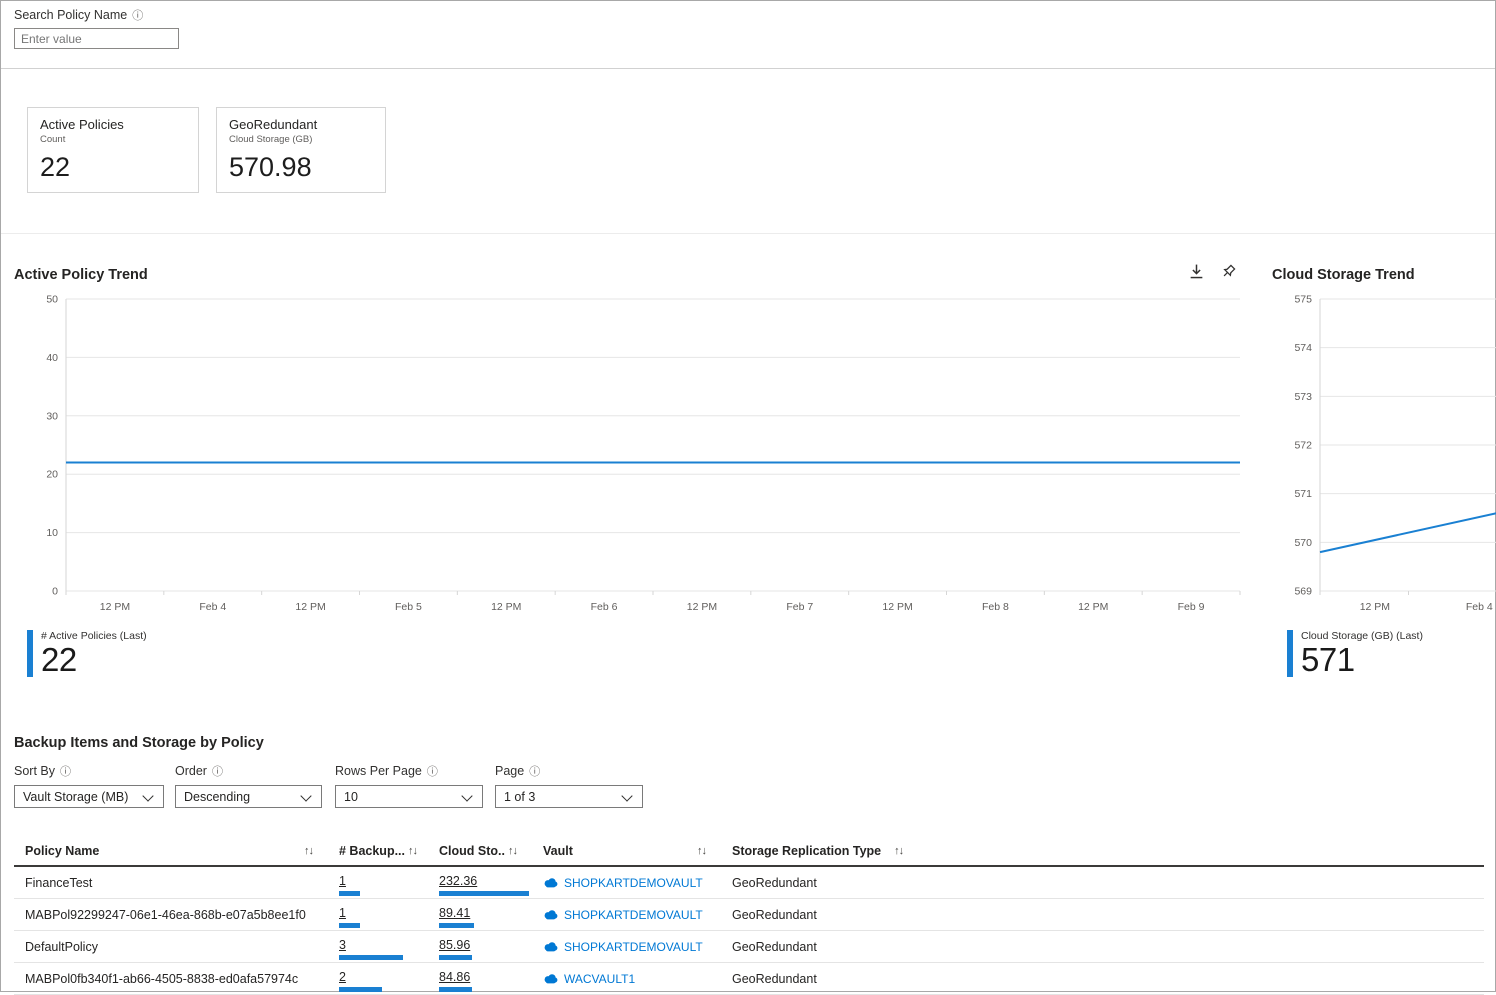 Image resolution: width=1496 pixels, height=995 pixels. I want to click on backup-count-cell: 1, so click(389, 914).